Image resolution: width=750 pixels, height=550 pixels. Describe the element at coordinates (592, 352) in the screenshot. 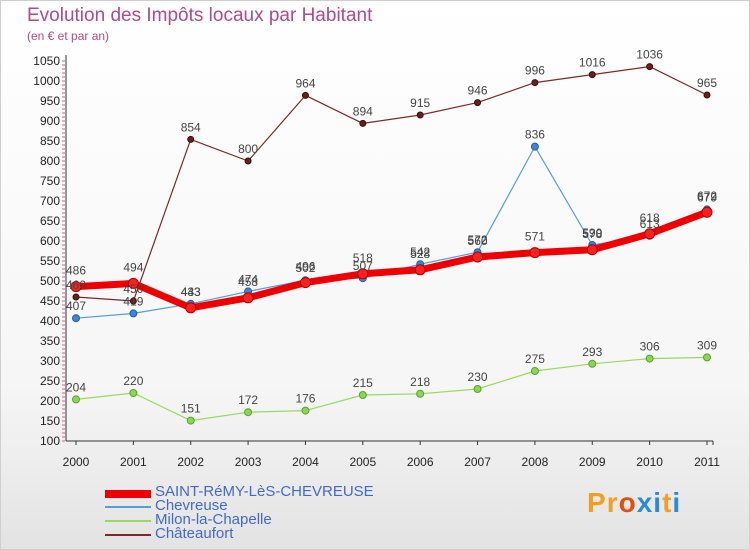

I see `data-label-milon-la-chapelle: 293` at that location.